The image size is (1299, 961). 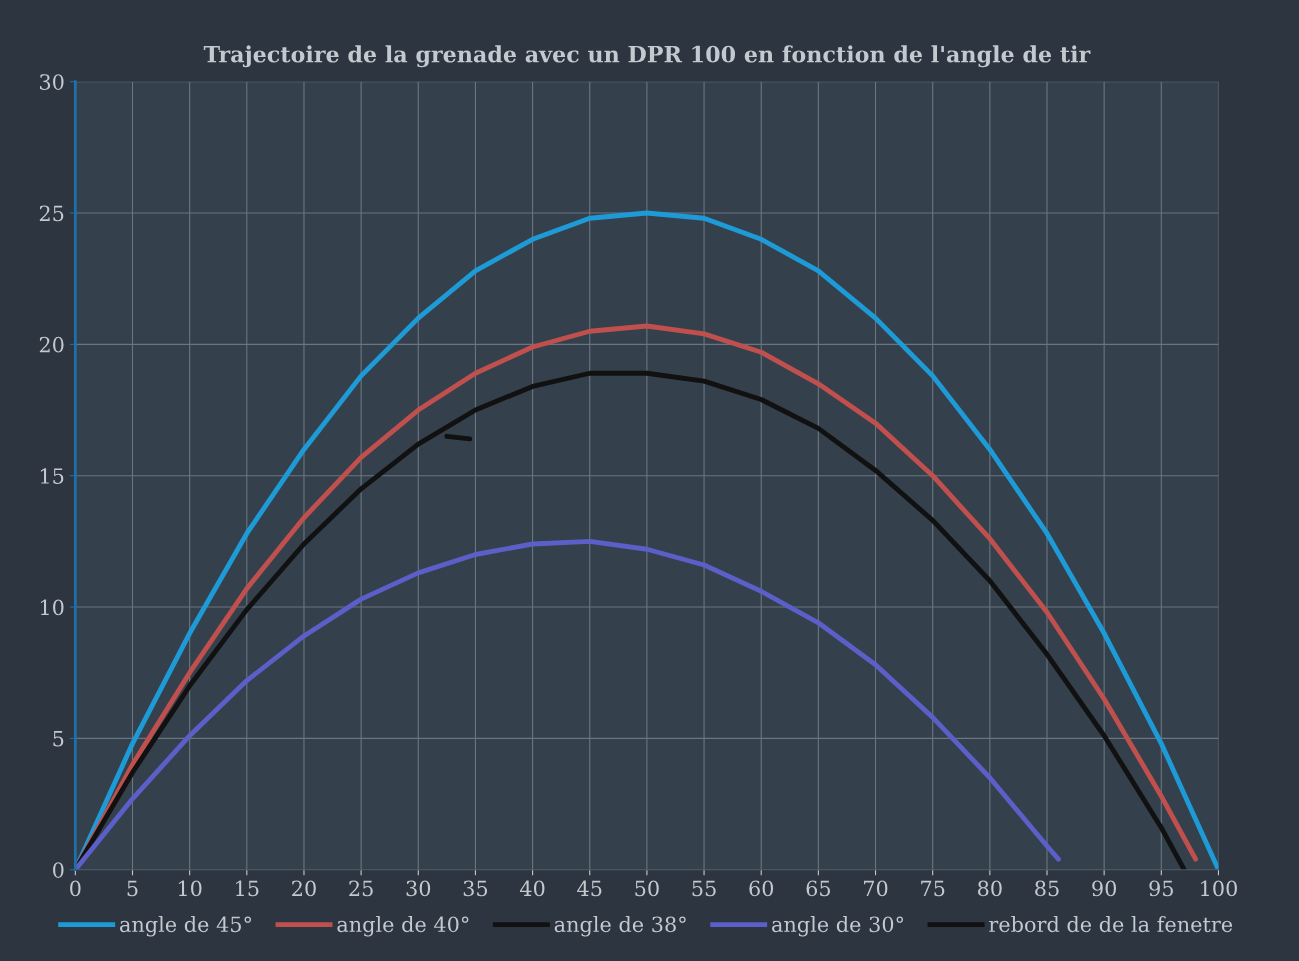 What do you see at coordinates (190, 888) in the screenshot?
I see `x-tick-label: 10` at bounding box center [190, 888].